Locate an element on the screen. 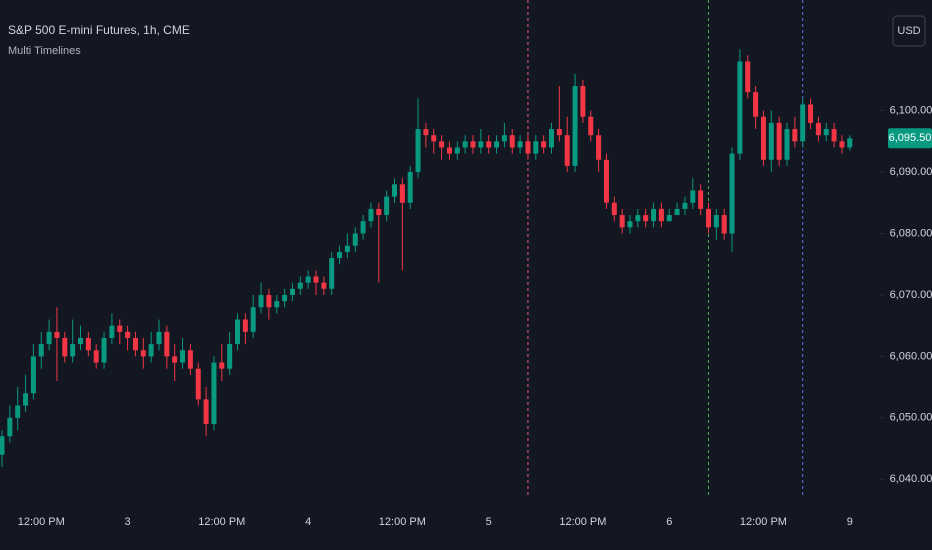 Image resolution: width=932 pixels, height=550 pixels. x-tick-label: 9 is located at coordinates (850, 522).